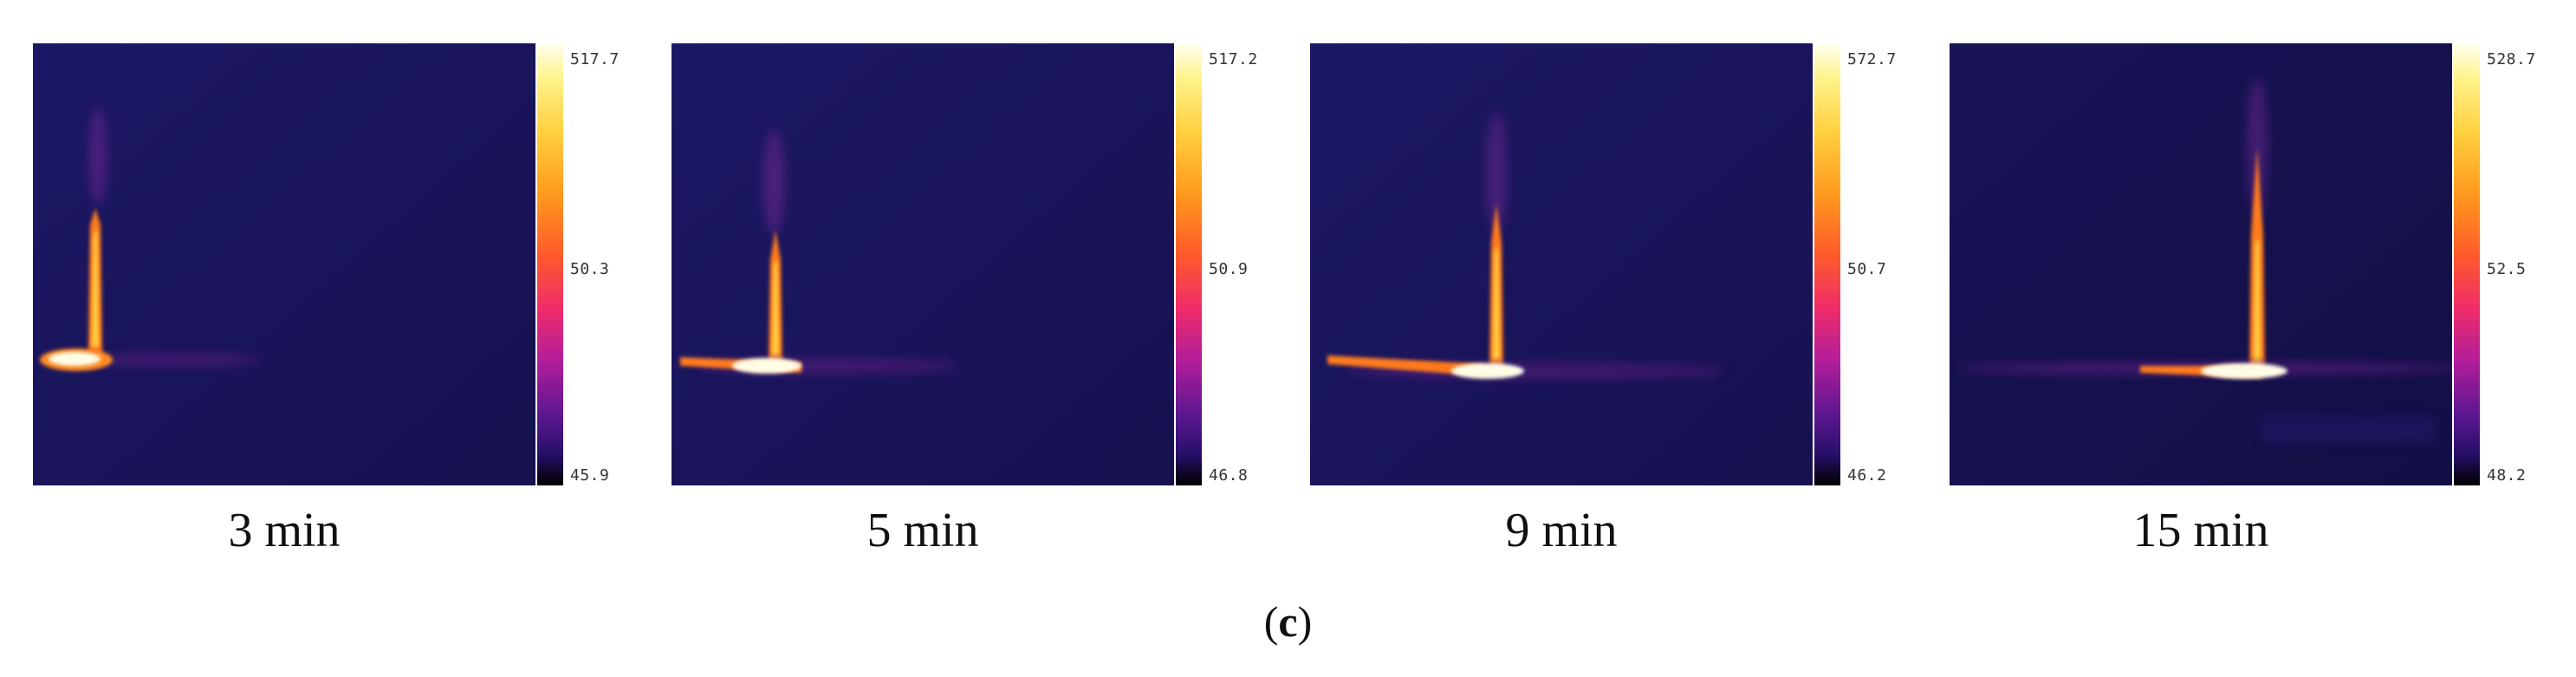 Image resolution: width=2576 pixels, height=677 pixels. I want to click on scale-min-label: 48.2, so click(2507, 476).